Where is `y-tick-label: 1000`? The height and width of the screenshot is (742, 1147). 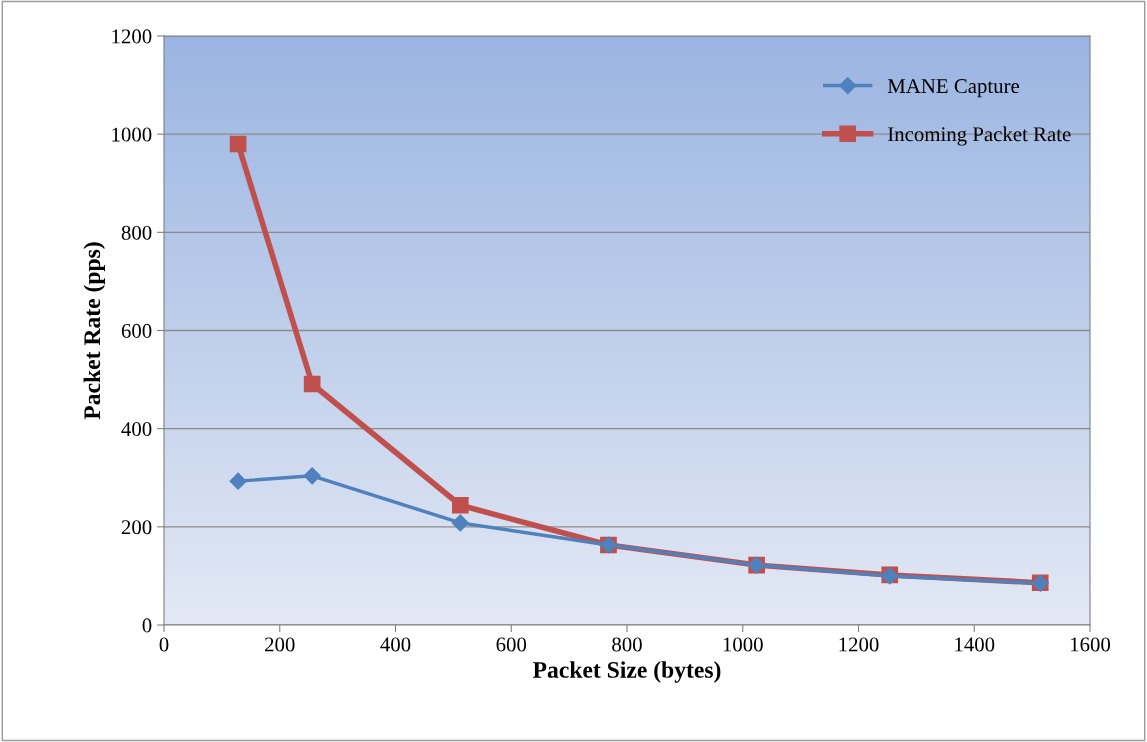
y-tick-label: 1000 is located at coordinates (132, 134).